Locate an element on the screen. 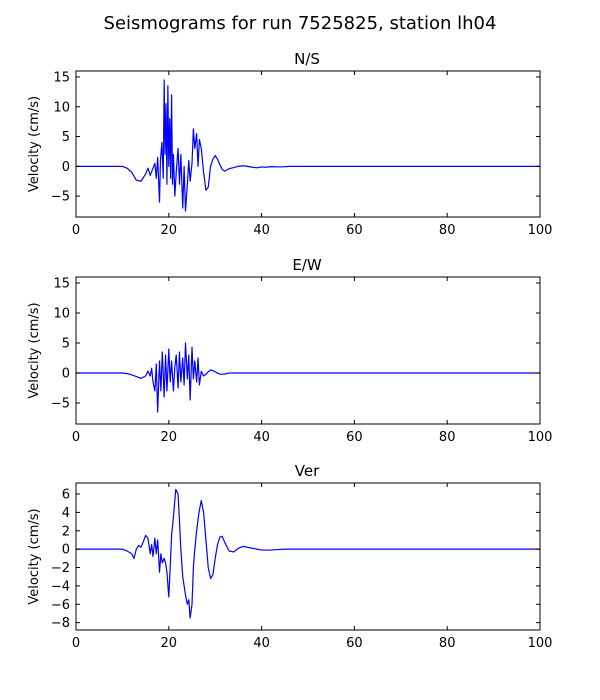 This screenshot has width=600, height=700. ns-xtick-label: 100 is located at coordinates (540, 230).